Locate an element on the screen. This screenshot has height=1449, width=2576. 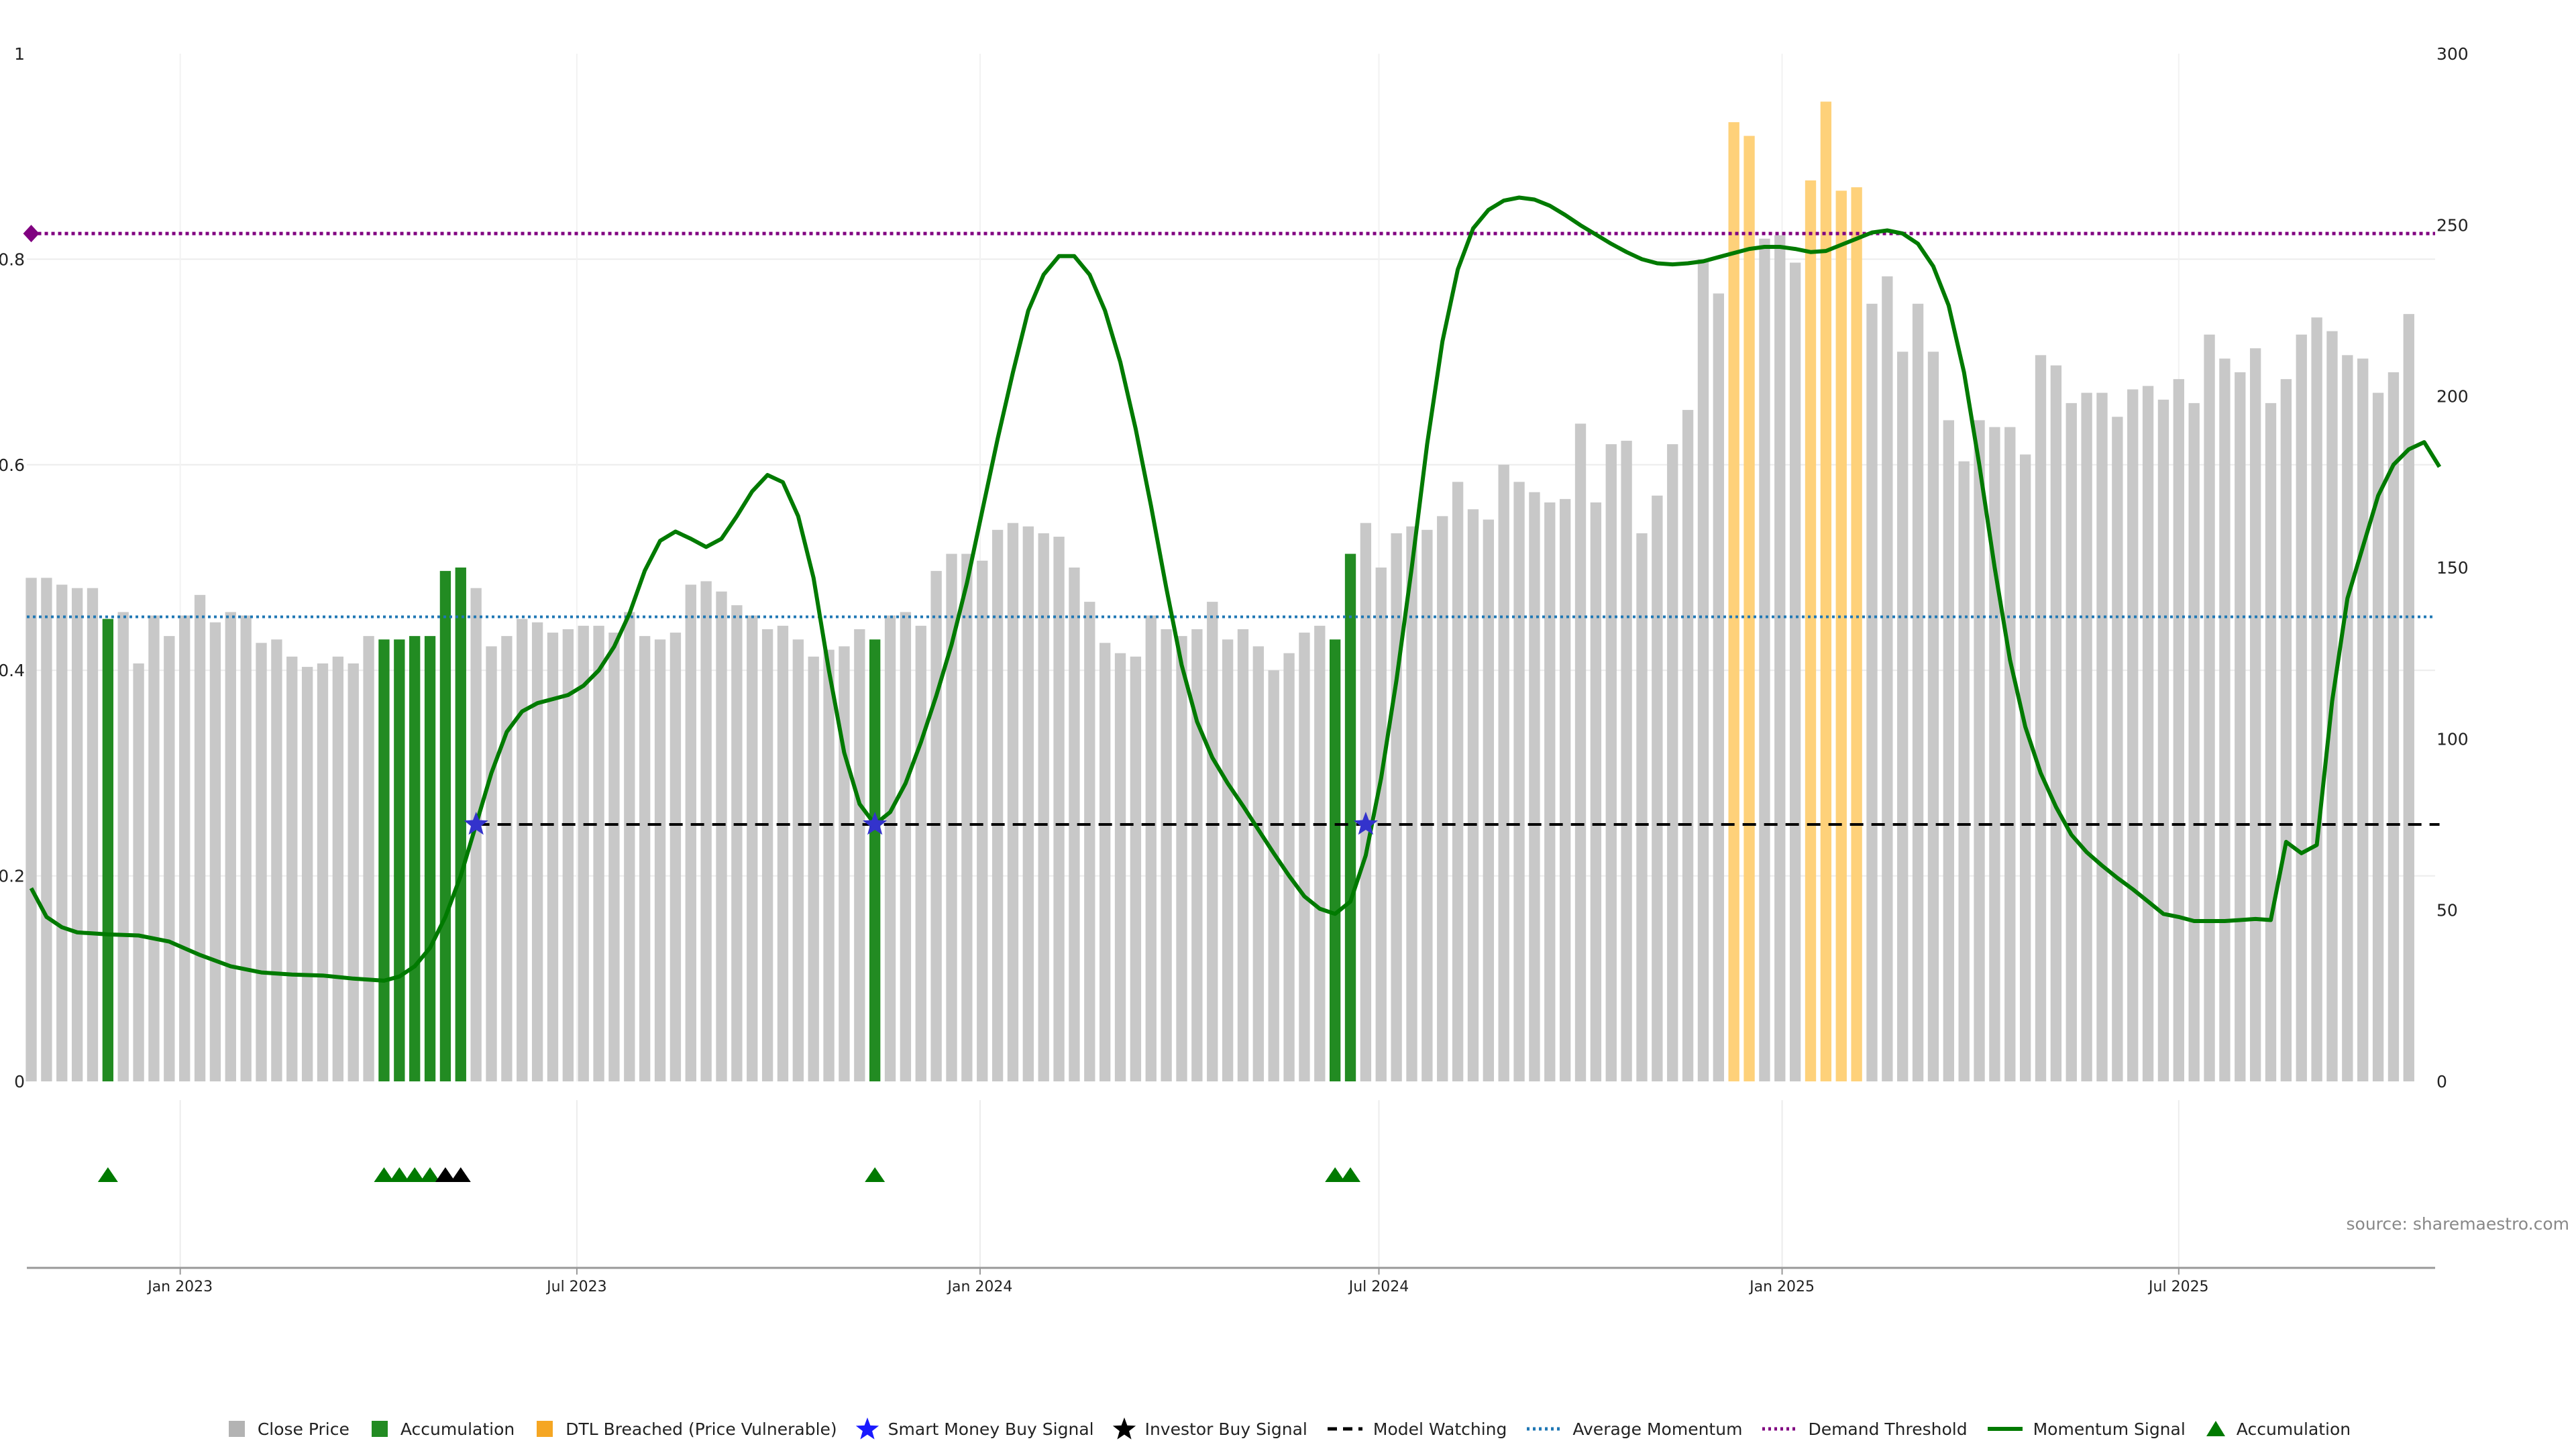
x-tick-label: Jan 2025 is located at coordinates (1781, 1287).